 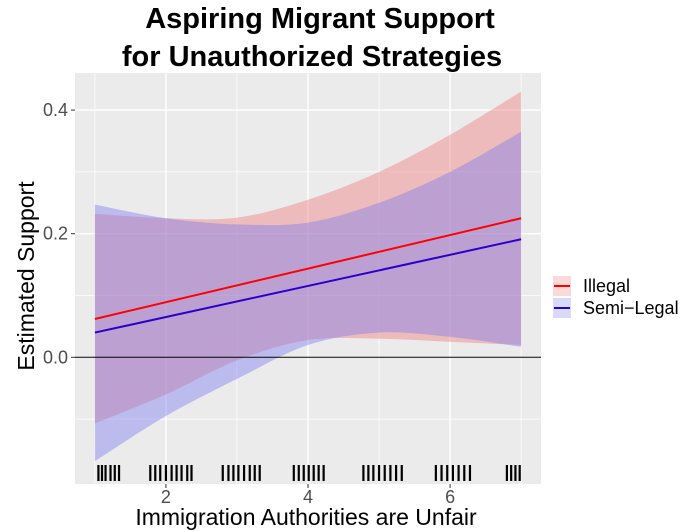 What do you see at coordinates (308, 286) in the screenshot?
I see `fit-line-semi-legal` at bounding box center [308, 286].